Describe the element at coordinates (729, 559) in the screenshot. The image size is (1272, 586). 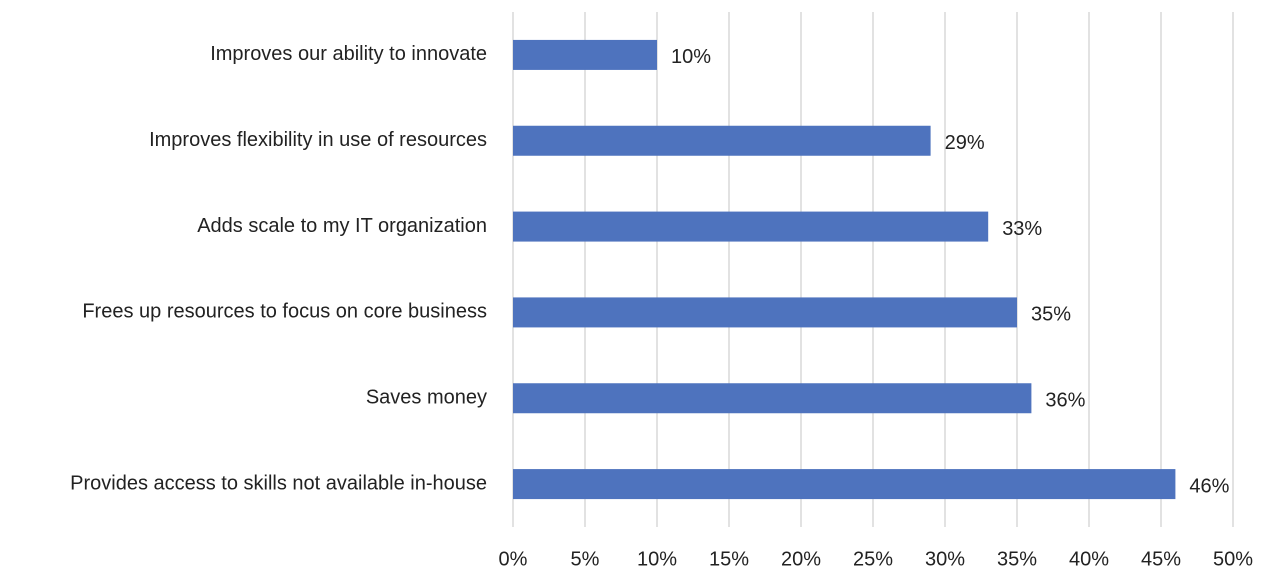
I see `x-tick-label: 15%` at that location.